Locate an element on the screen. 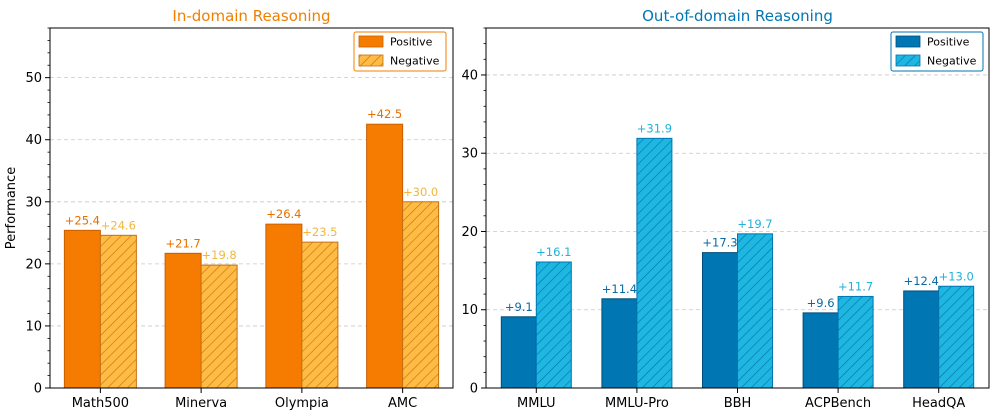  data-label: +11.7 is located at coordinates (855, 286).